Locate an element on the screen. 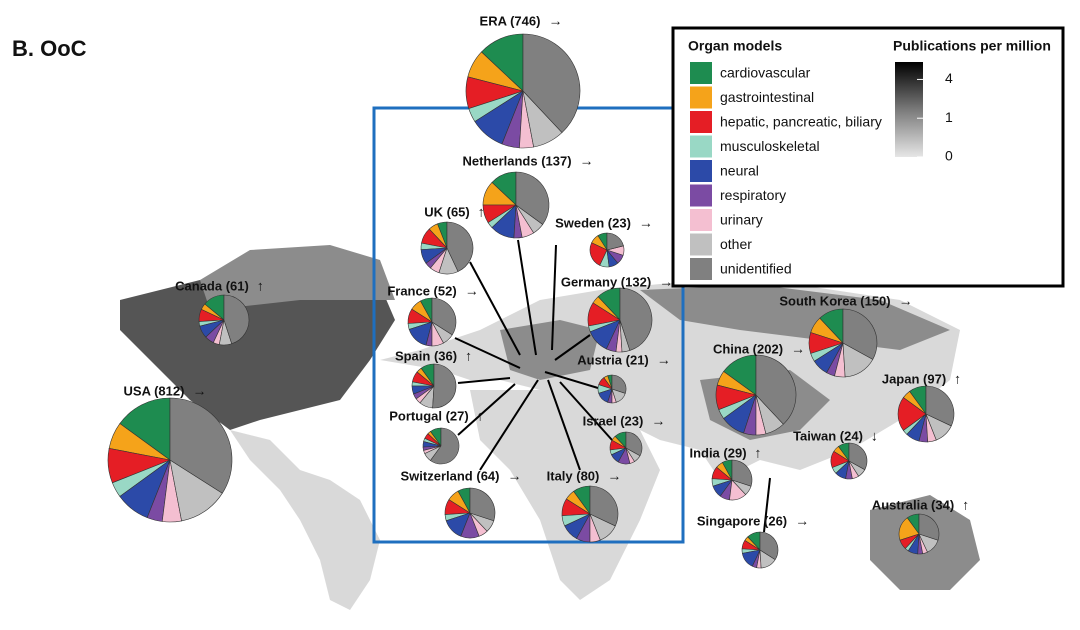 Image resolution: width=1080 pixels, height=630 pixels. pie-label: Japan (97) is located at coordinates (914, 378).